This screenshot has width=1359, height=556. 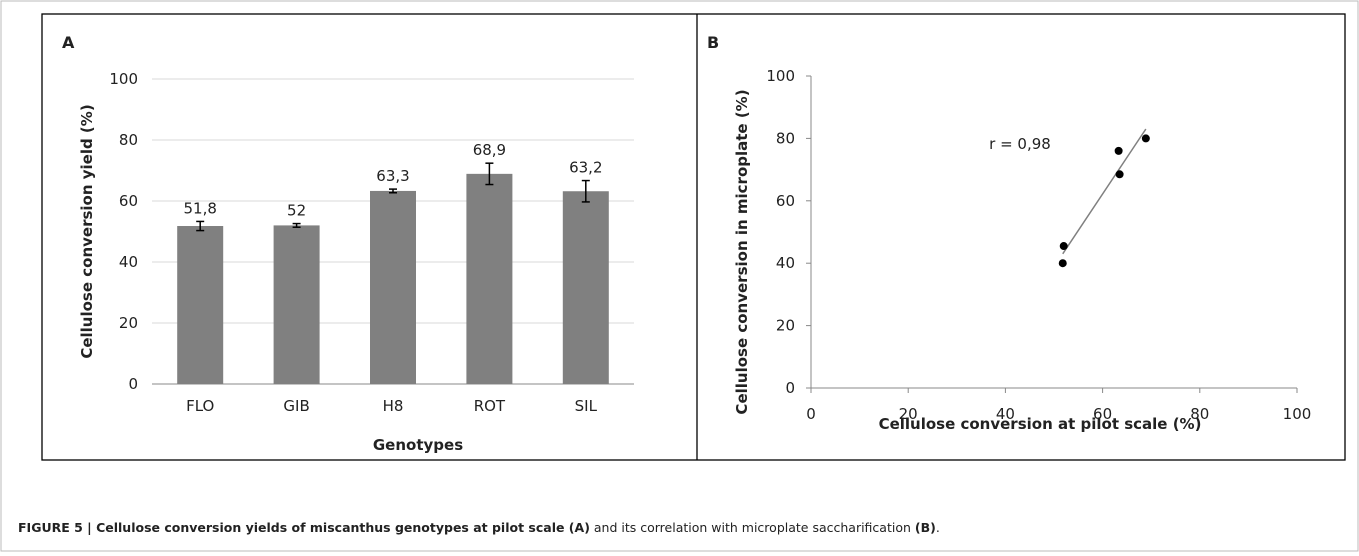 What do you see at coordinates (68, 42) in the screenshot?
I see `panel-label: A` at bounding box center [68, 42].